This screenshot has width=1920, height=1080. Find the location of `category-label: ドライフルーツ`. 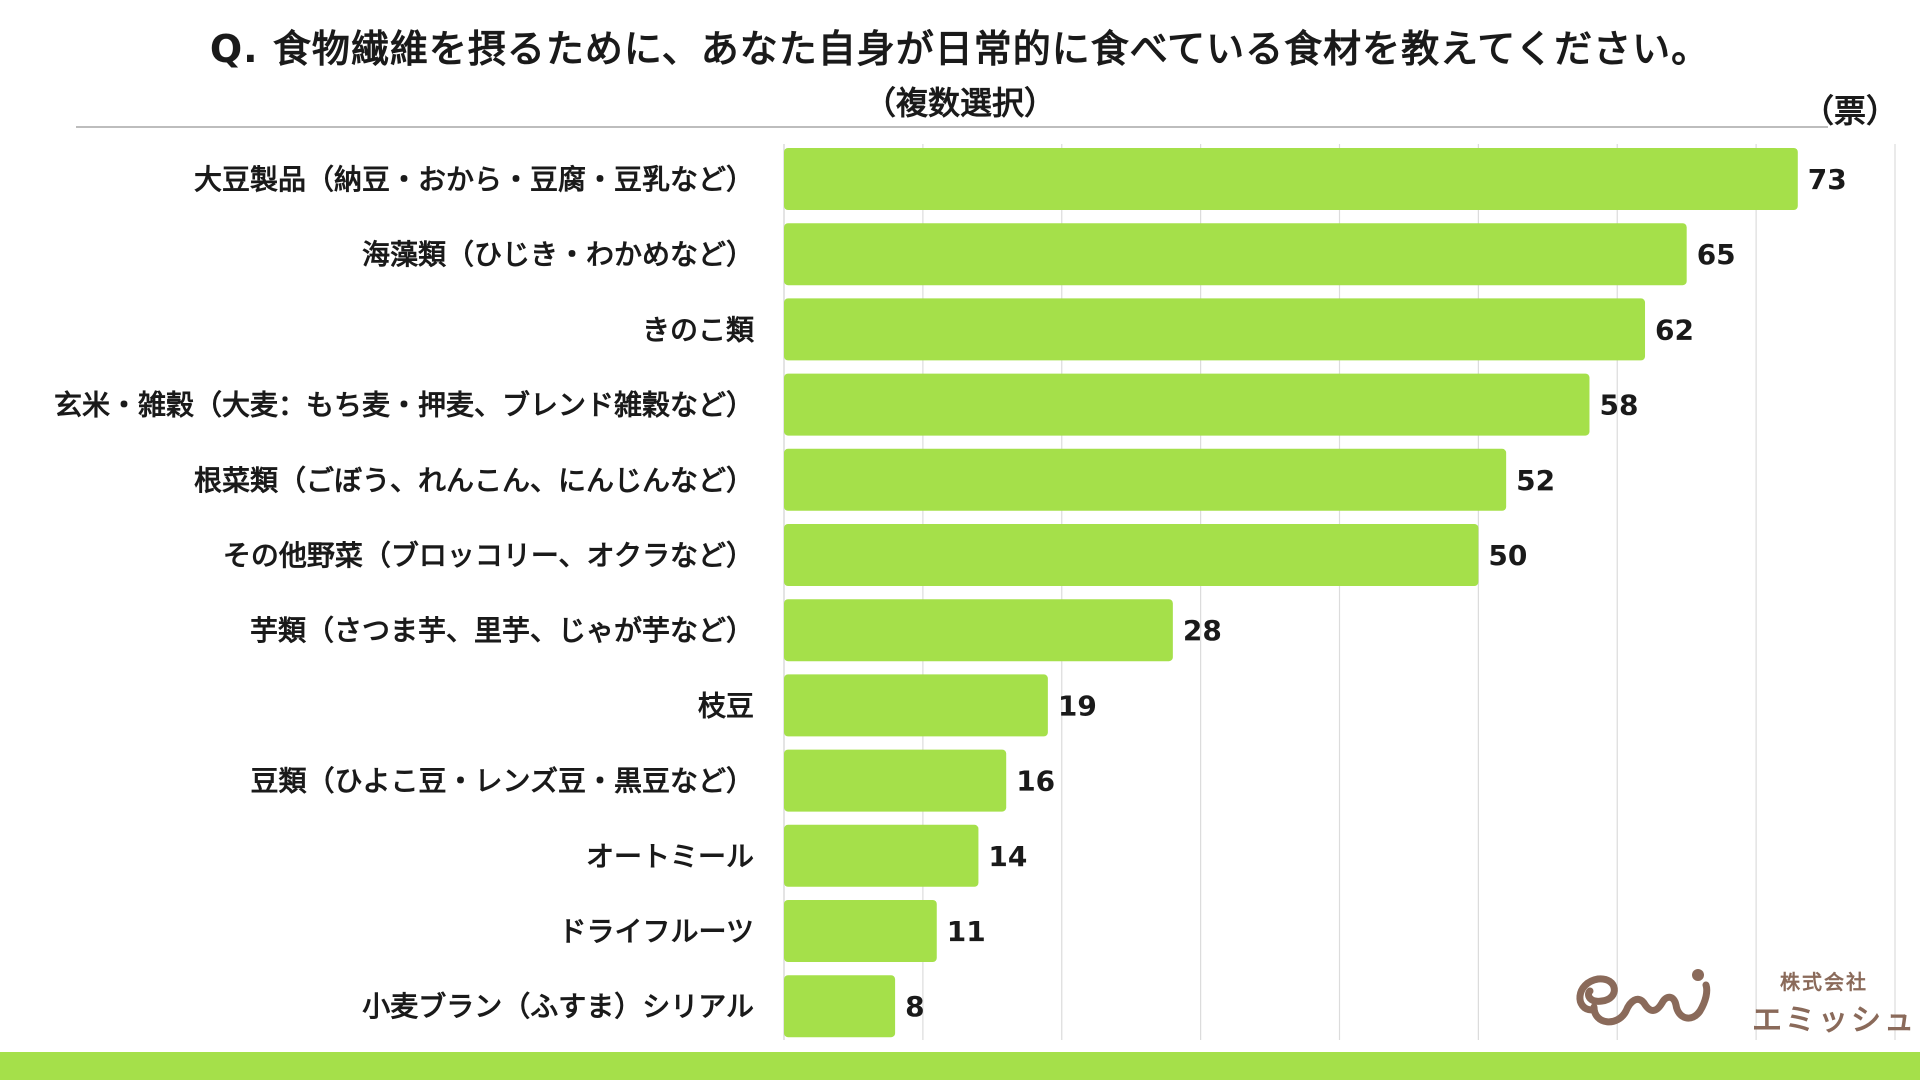

category-label: ドライフルーツ is located at coordinates (656, 931).